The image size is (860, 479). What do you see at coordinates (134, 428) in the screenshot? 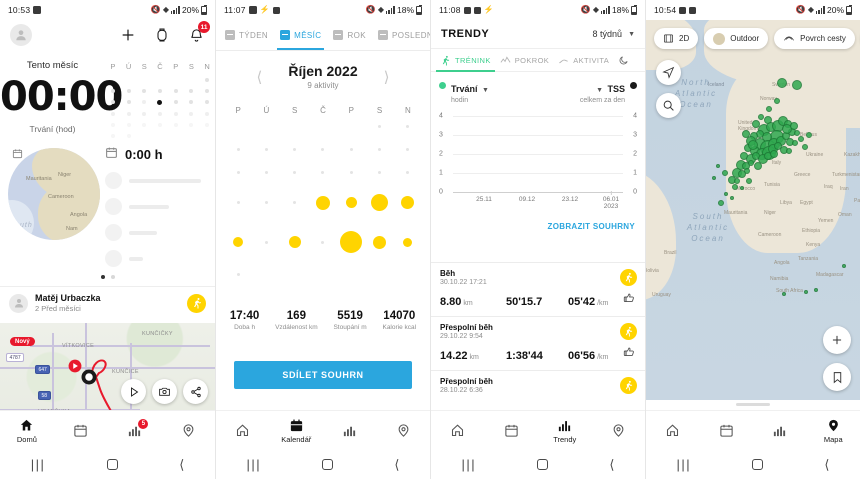
I see `nav-item-trends: 5` at bounding box center [134, 428].